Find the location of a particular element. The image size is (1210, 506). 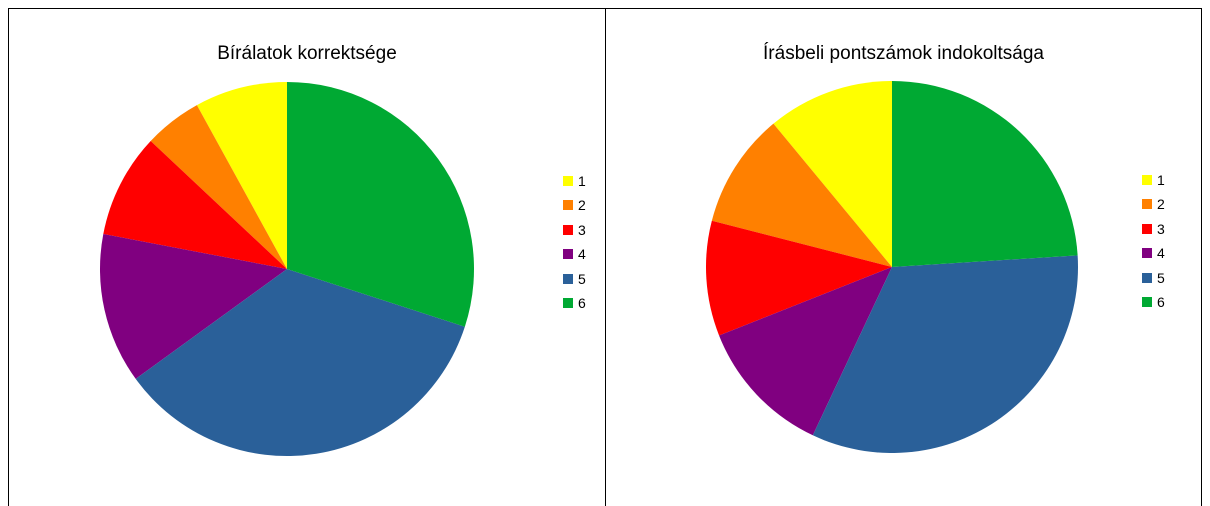

chart-title: Írásbeli pontszámok indokoltsága is located at coordinates (903, 53).